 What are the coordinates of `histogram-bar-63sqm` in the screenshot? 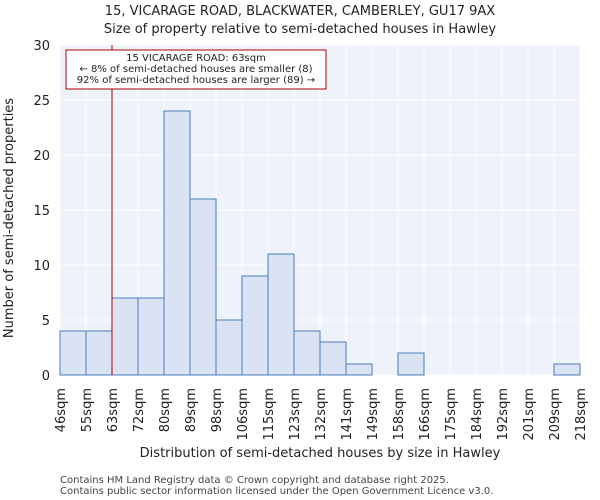 It's located at (125, 336).